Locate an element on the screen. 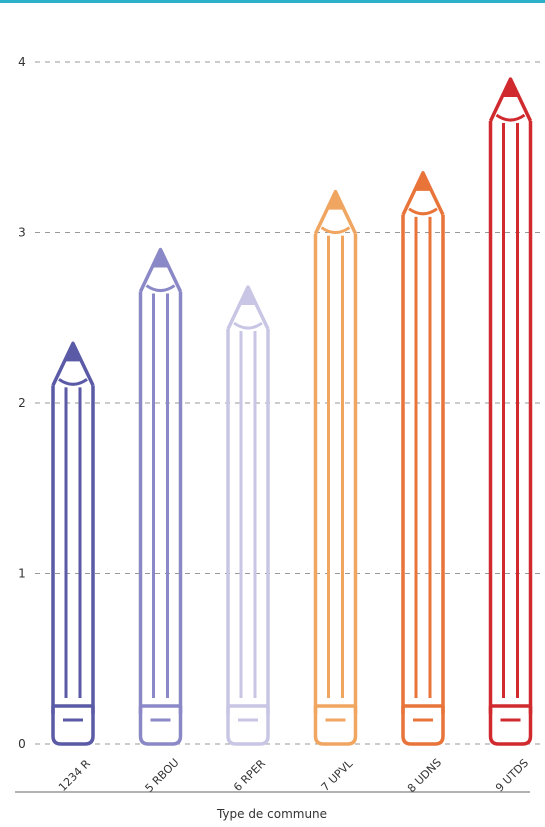  y-tick-label: 2 is located at coordinates (22, 403).